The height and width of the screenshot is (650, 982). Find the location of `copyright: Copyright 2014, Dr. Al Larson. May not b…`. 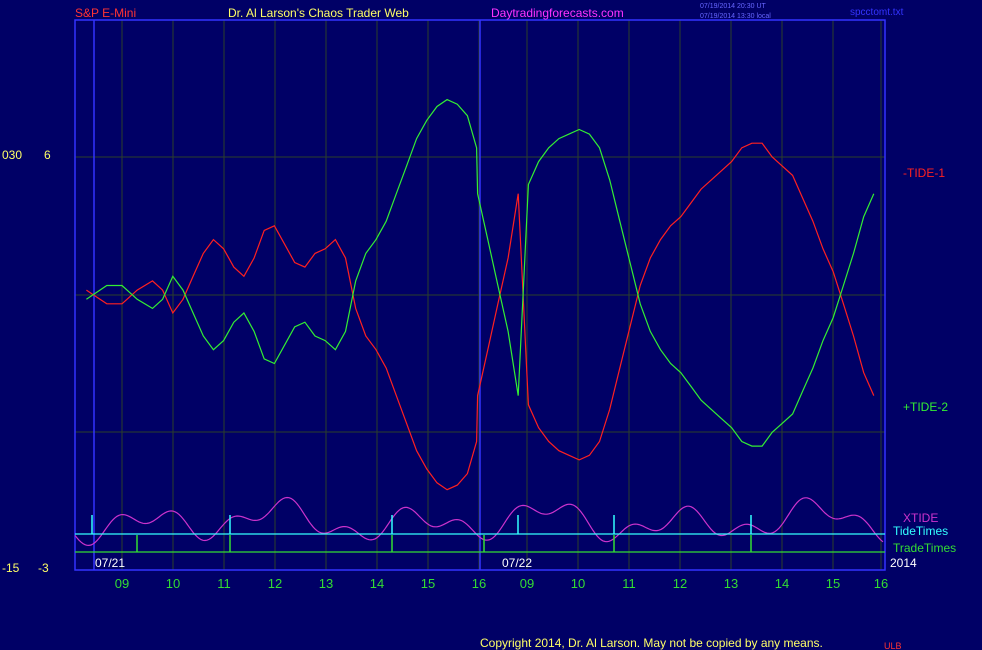

copyright: Copyright 2014, Dr. Al Larson. May not b… is located at coordinates (651, 643).